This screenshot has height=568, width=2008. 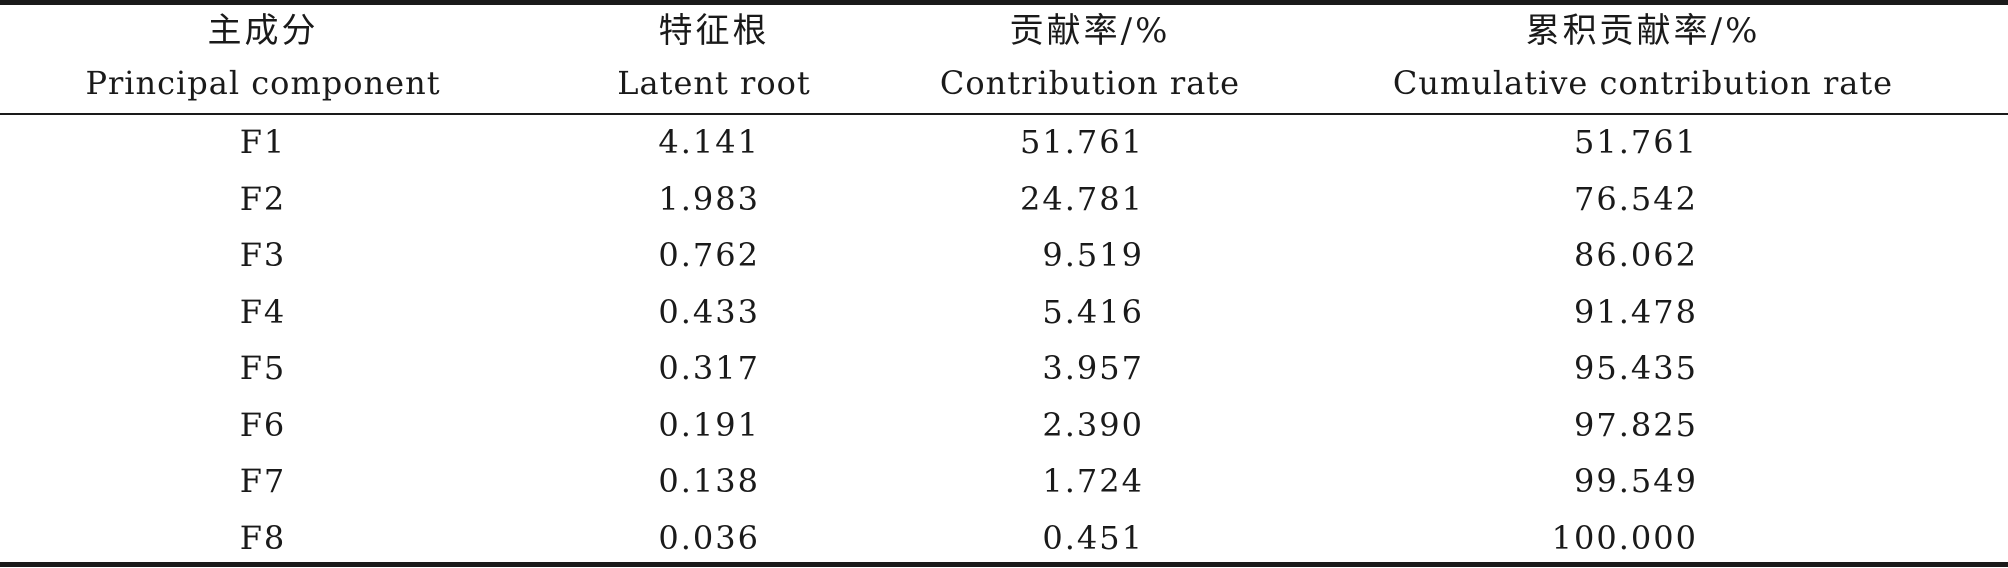 I want to click on header-cumulative-contribution-rate-en: Cumulative contribution rate, so click(x=1643, y=83).